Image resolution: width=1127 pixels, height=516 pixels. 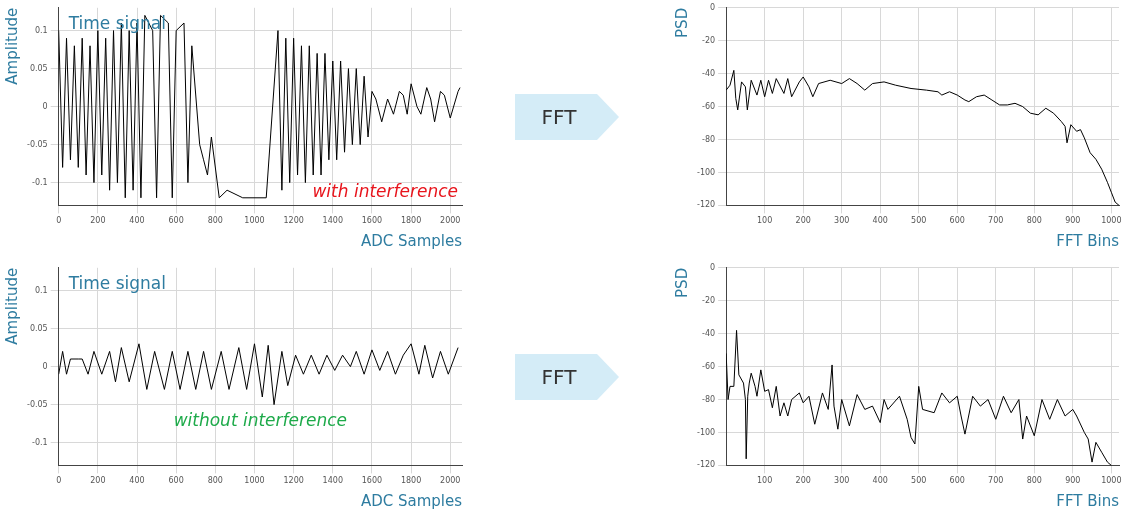 What do you see at coordinates (260, 420) in the screenshot?
I see `annotation: without interference` at bounding box center [260, 420].